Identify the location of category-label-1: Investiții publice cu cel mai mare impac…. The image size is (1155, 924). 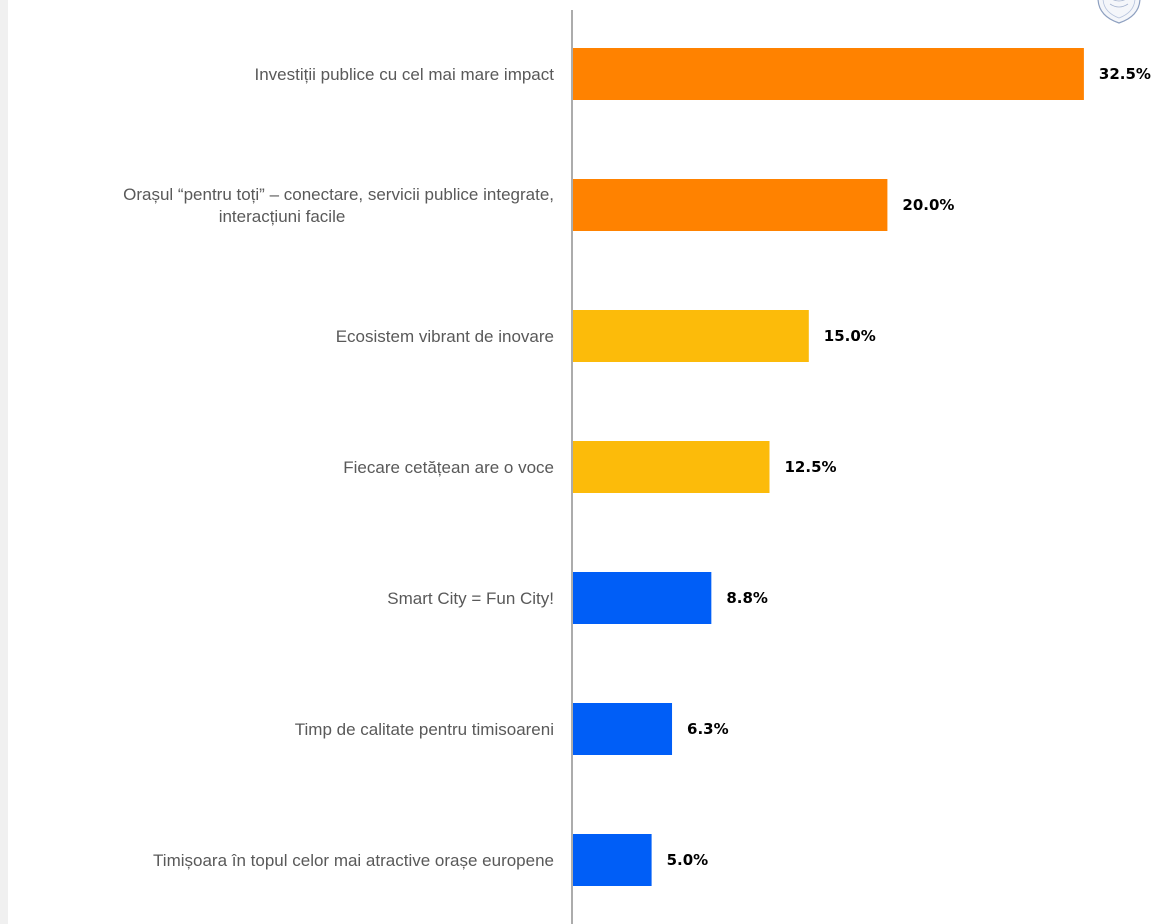
(404, 74).